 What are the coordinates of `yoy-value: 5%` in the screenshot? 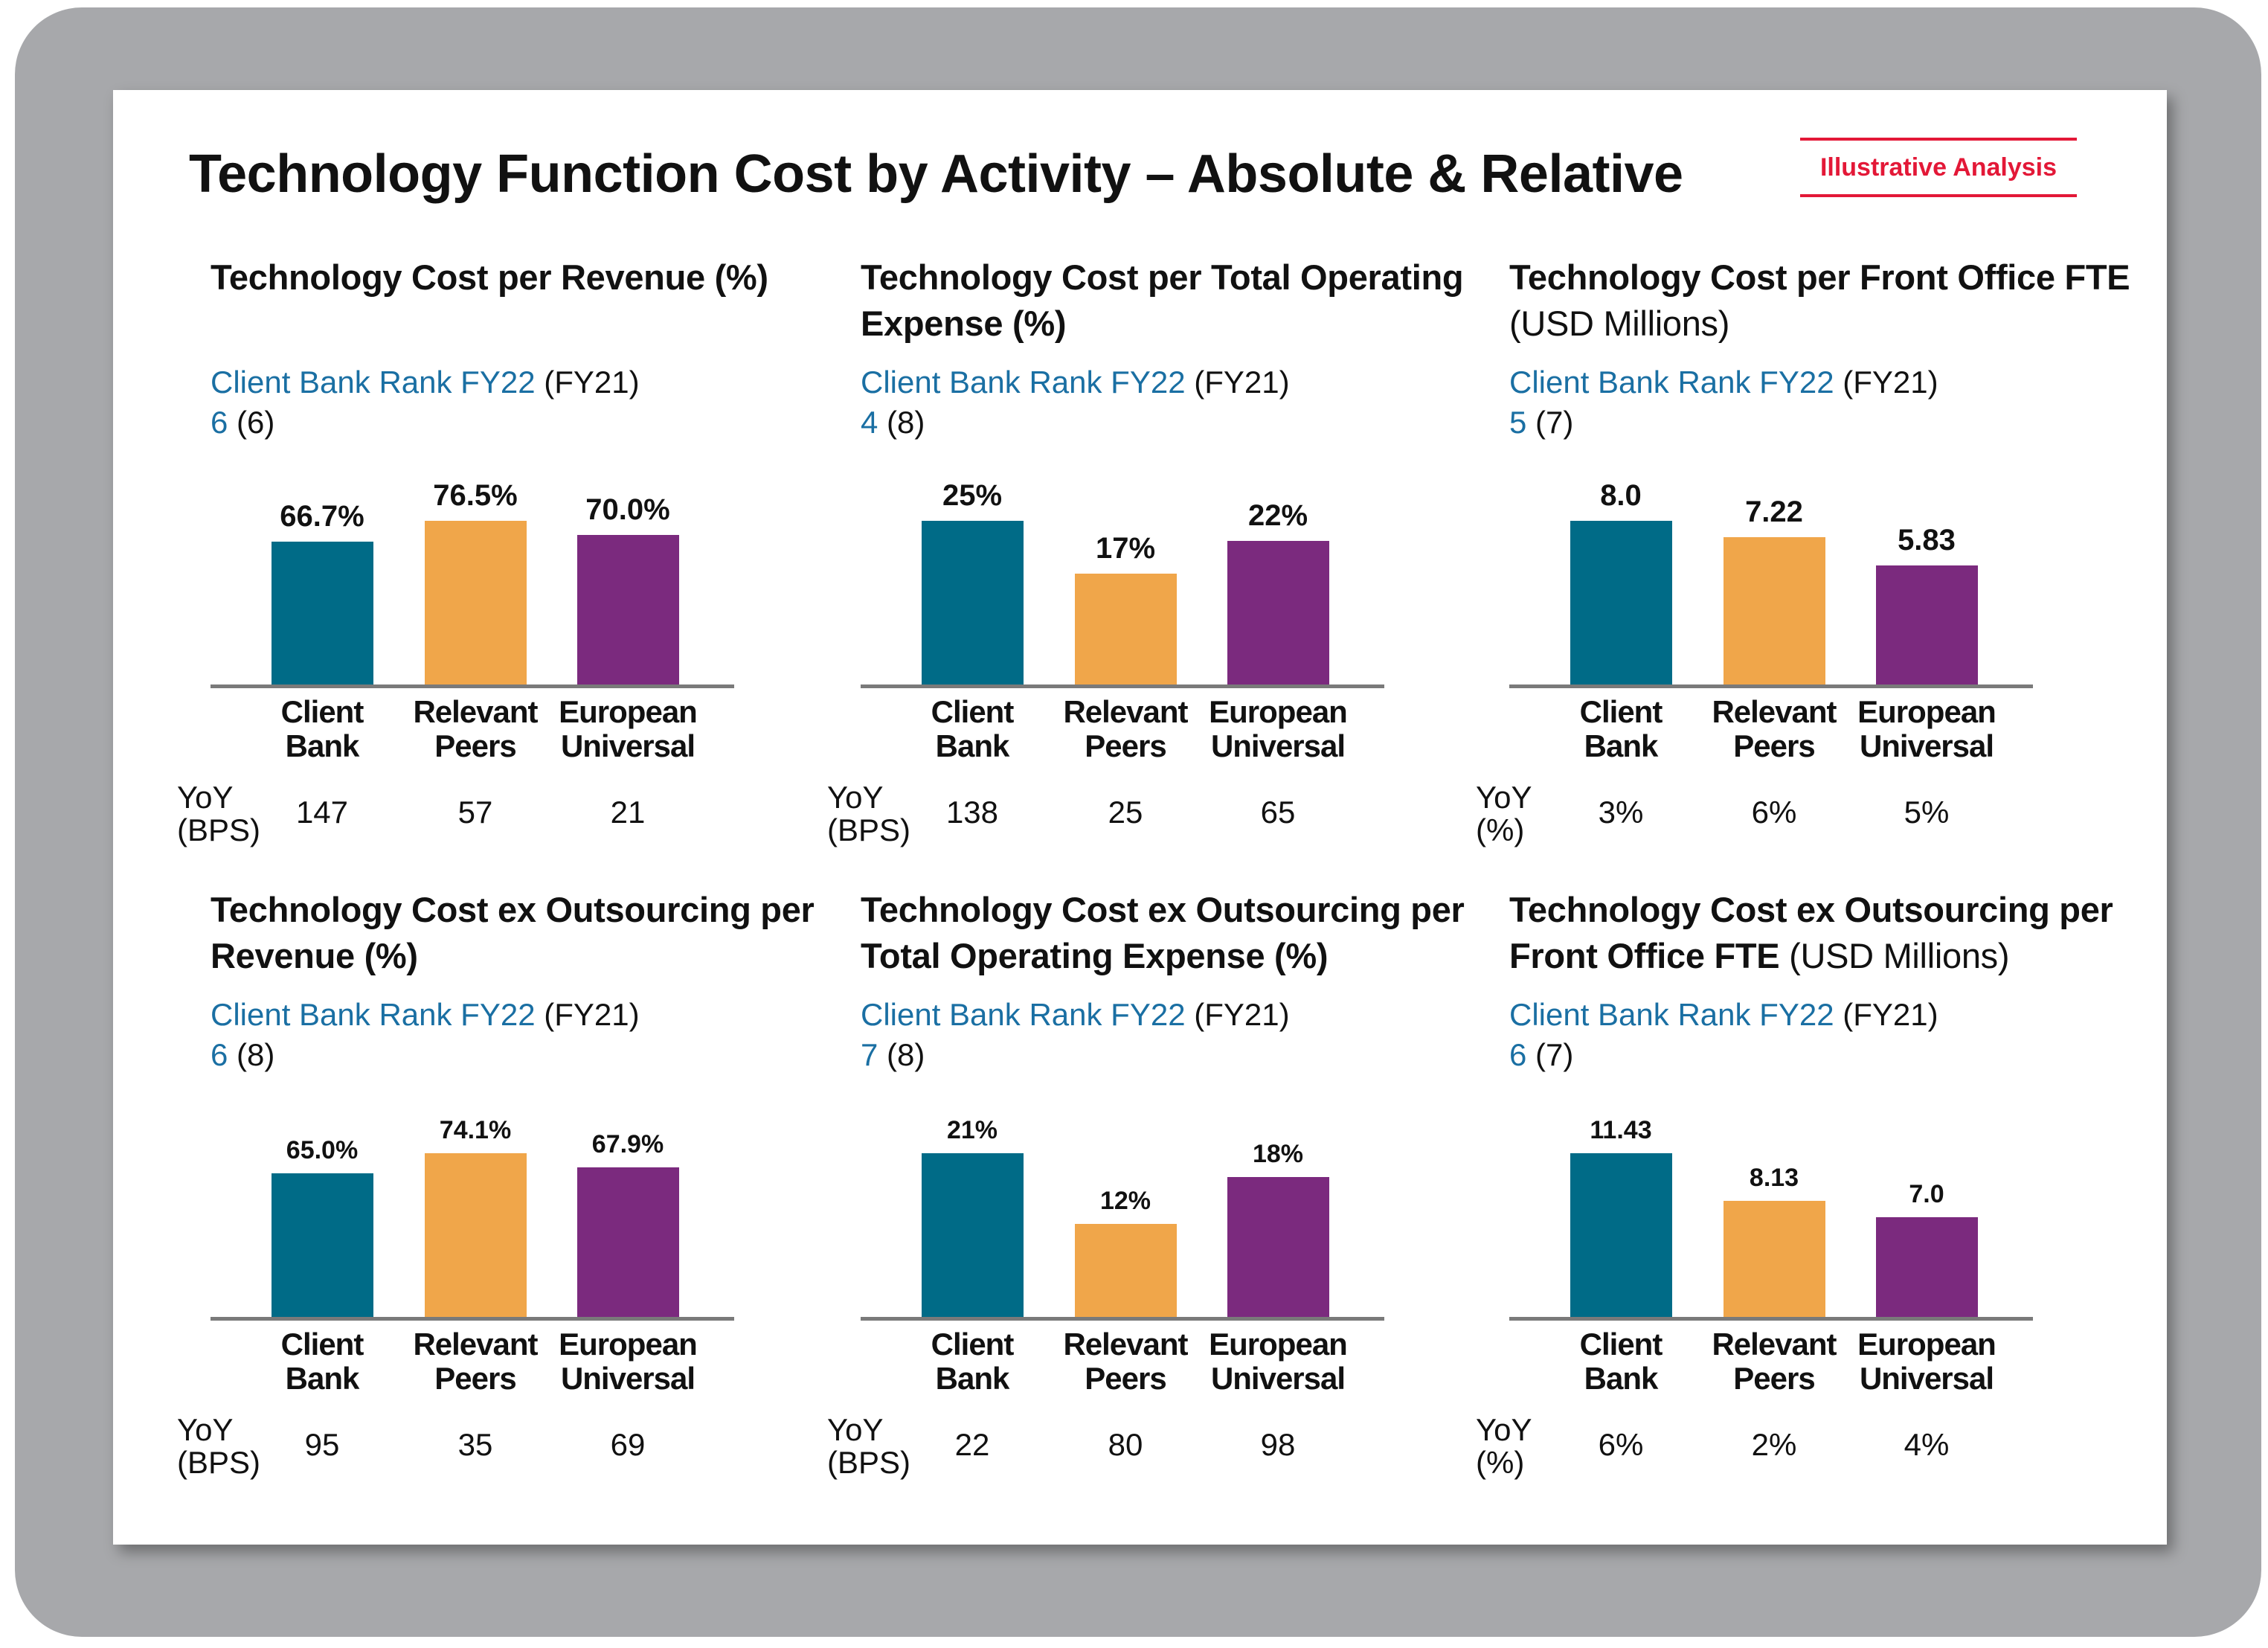 It's located at (1927, 812).